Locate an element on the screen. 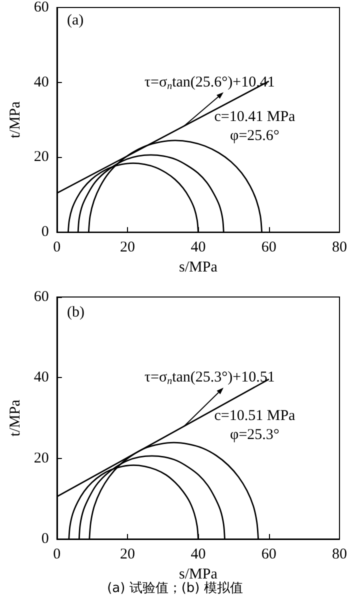 The height and width of the screenshot is (601, 350). text: (a) 试验值；(b) 模拟值 is located at coordinates (175, 588).